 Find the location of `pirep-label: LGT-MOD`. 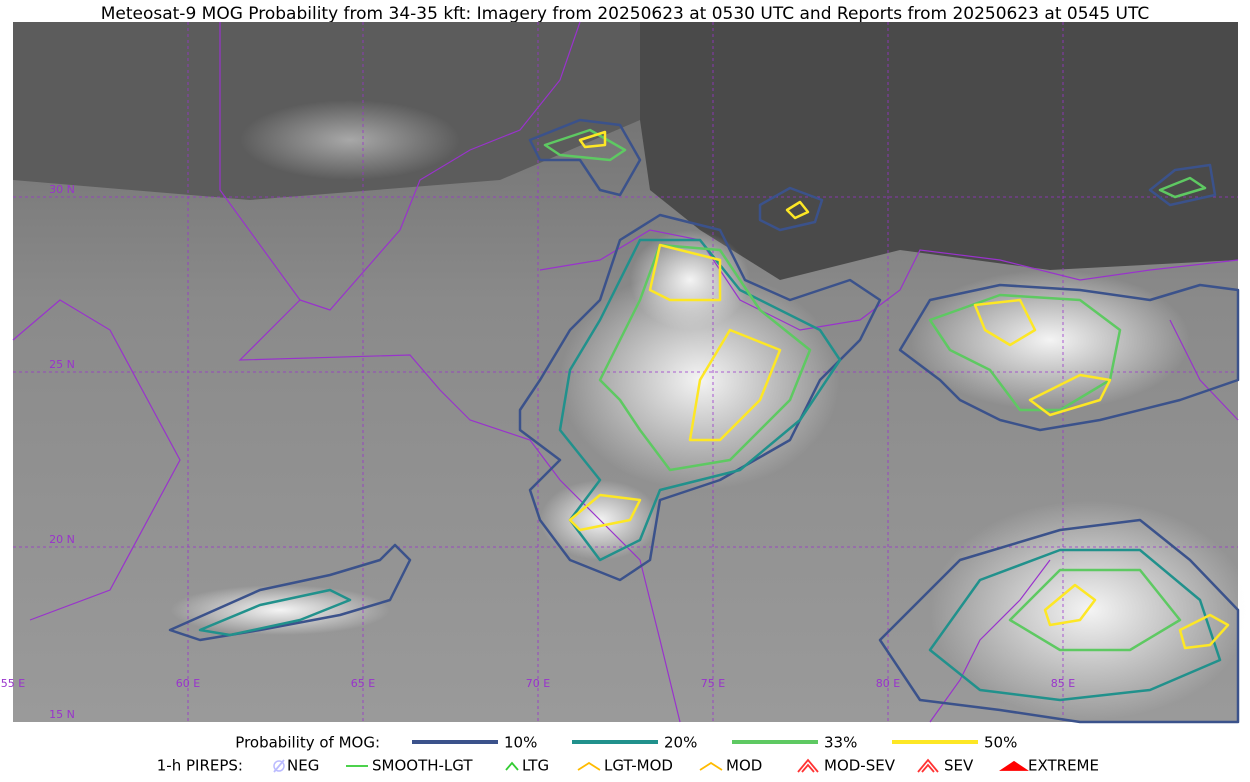

pirep-label: LGT-MOD is located at coordinates (638, 766).